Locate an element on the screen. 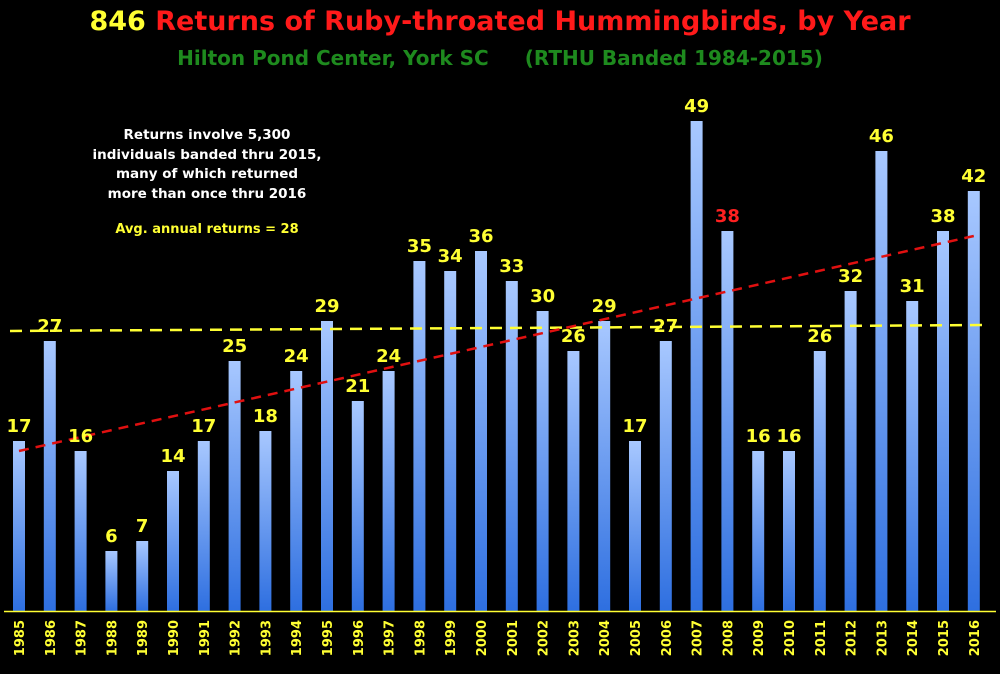  x-tick-1995: 1995 is located at coordinates (328, 638).